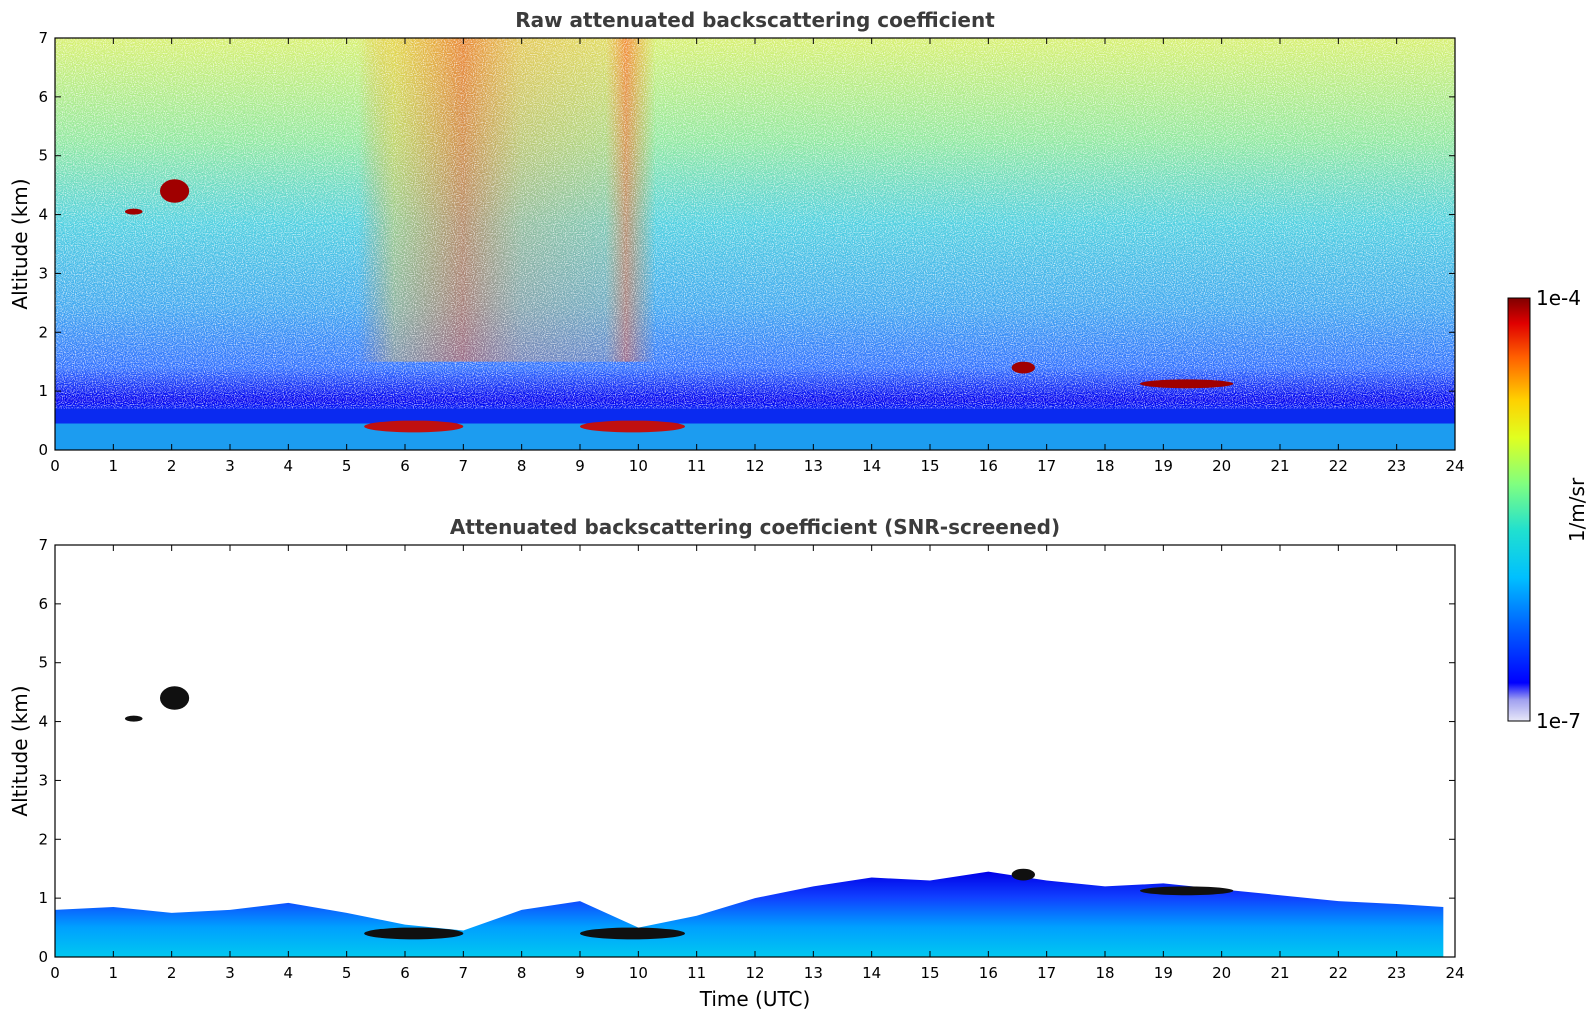  What do you see at coordinates (638, 763) in the screenshot?
I see `screened-x-tick: 10` at bounding box center [638, 763].